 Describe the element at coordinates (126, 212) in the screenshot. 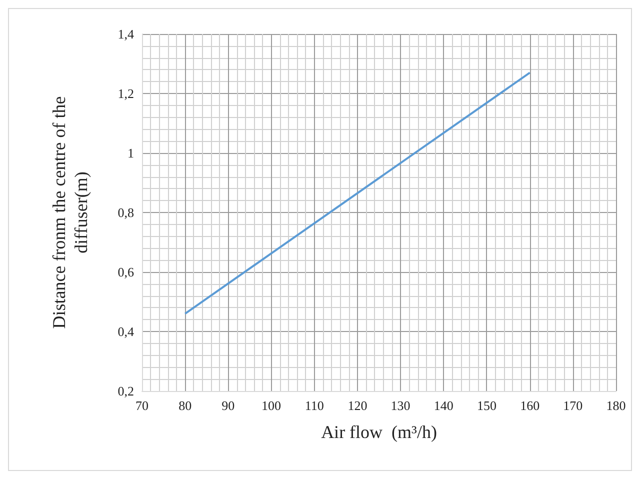

I see `y-tick-label: 0,8` at that location.